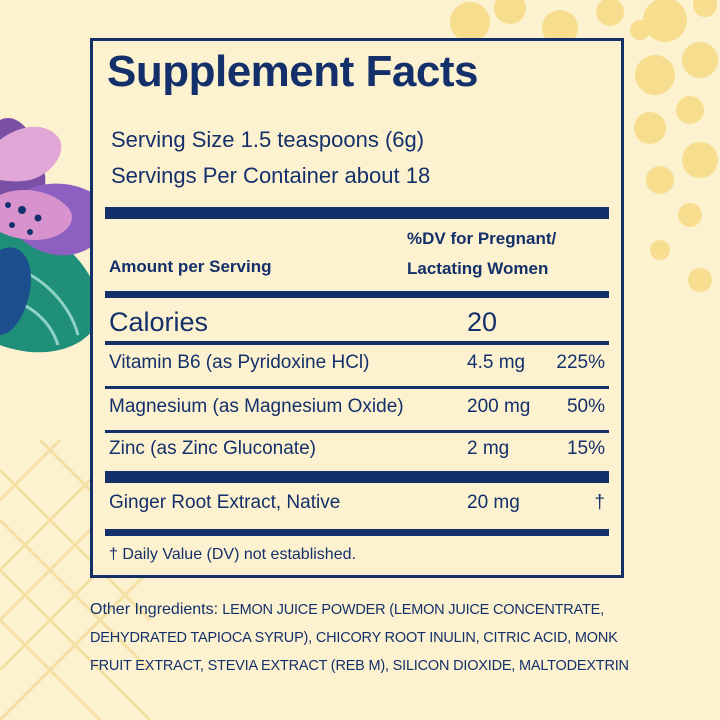 This screenshot has width=720, height=720. What do you see at coordinates (232, 554) in the screenshot?
I see `dv-footnote: † Daily Value (DV) not established.` at bounding box center [232, 554].